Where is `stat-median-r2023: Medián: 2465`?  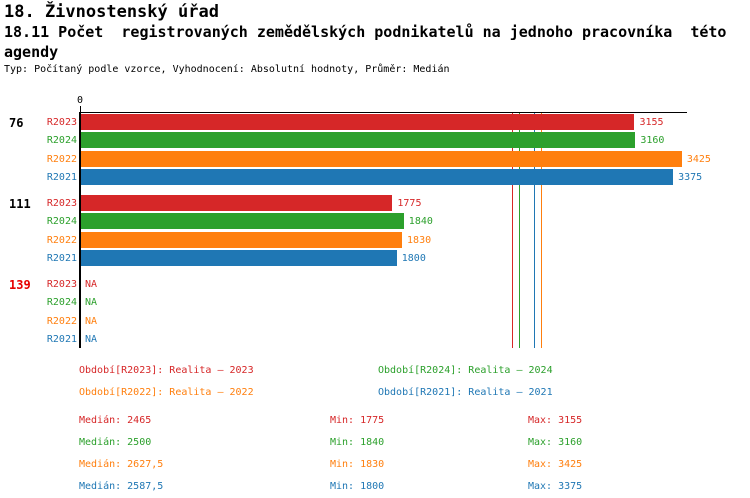 stat-median-r2023: Medián: 2465 is located at coordinates (115, 420).